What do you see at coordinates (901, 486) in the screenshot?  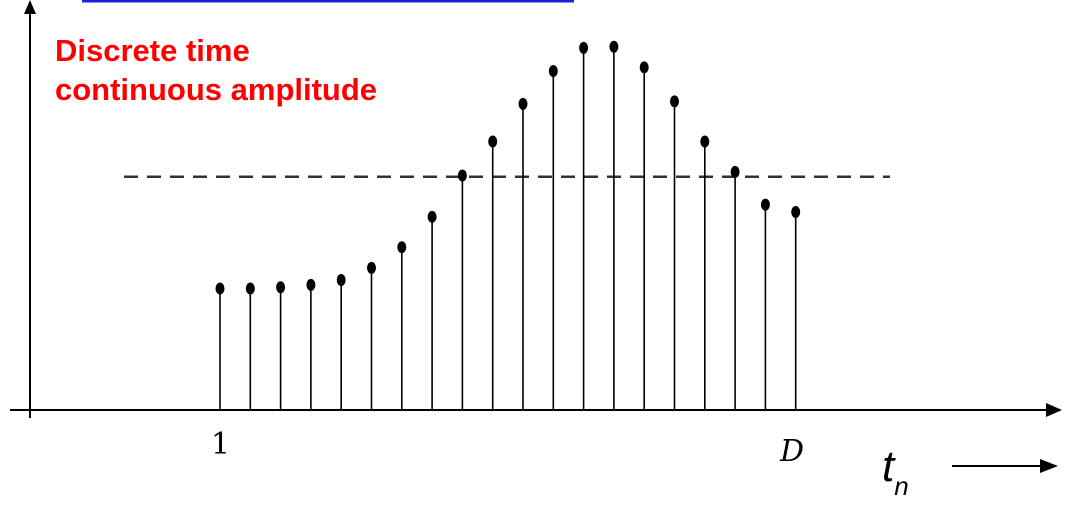 I see `x-axis-label-subscript: n` at bounding box center [901, 486].